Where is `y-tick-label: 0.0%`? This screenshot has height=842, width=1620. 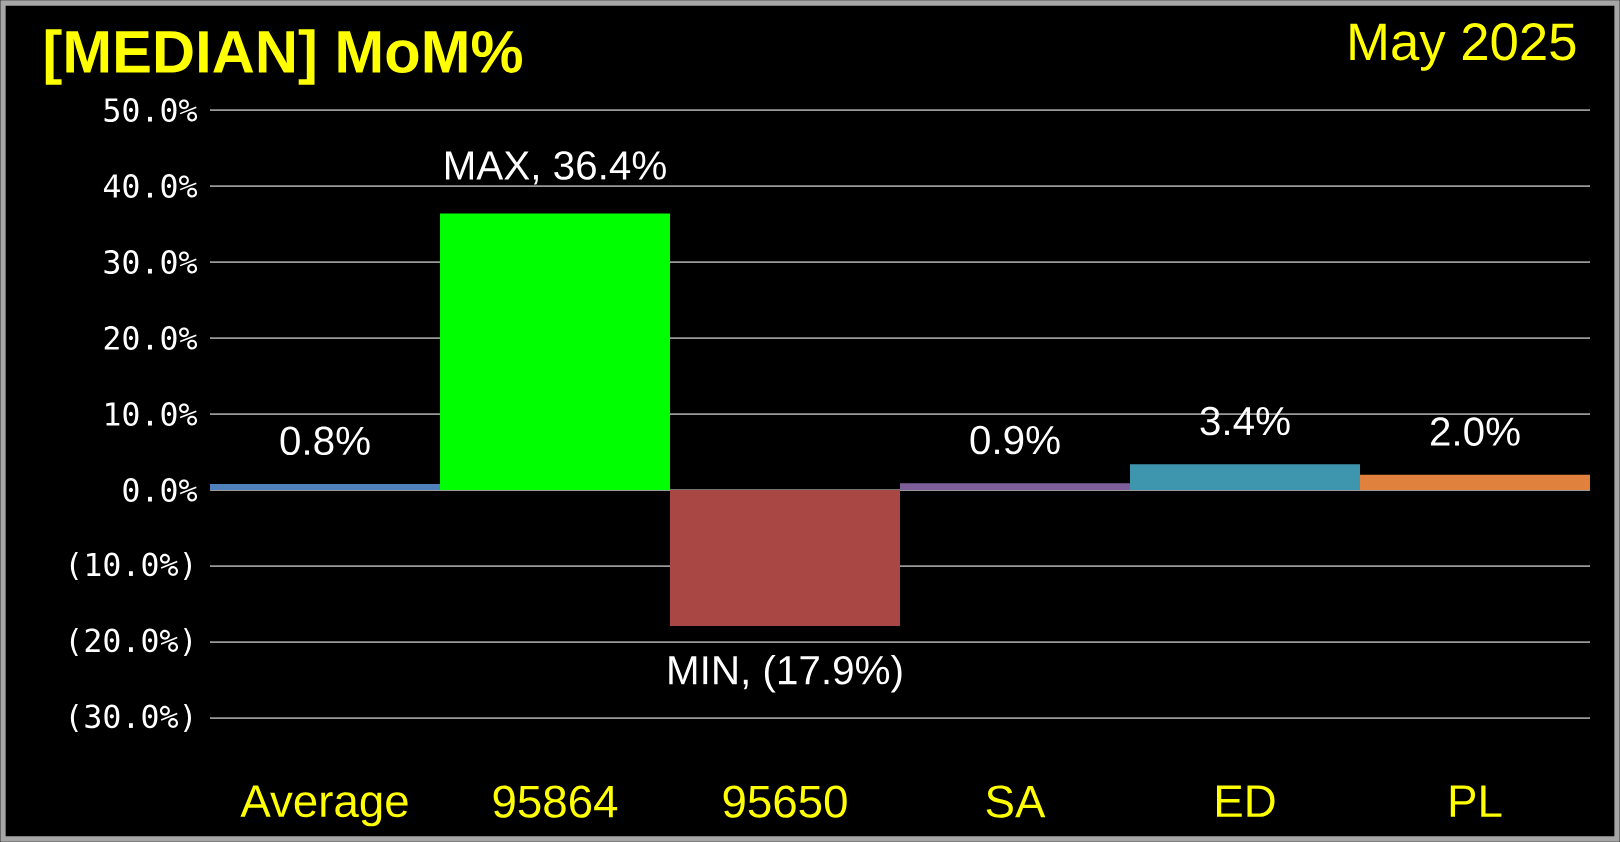 y-tick-label: 0.0% is located at coordinates (160, 490).